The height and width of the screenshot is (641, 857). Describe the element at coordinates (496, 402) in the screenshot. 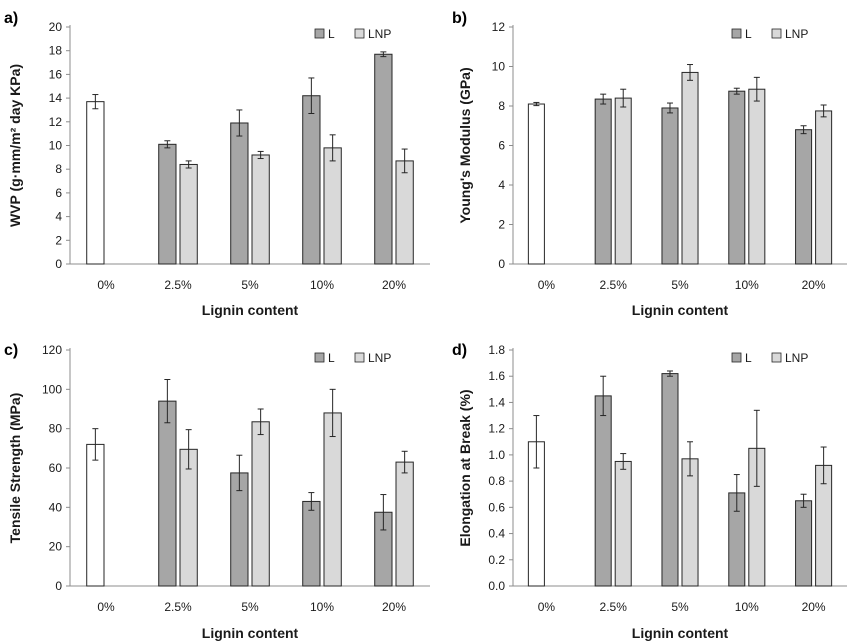

I see `y-tick-label: 1.4` at that location.